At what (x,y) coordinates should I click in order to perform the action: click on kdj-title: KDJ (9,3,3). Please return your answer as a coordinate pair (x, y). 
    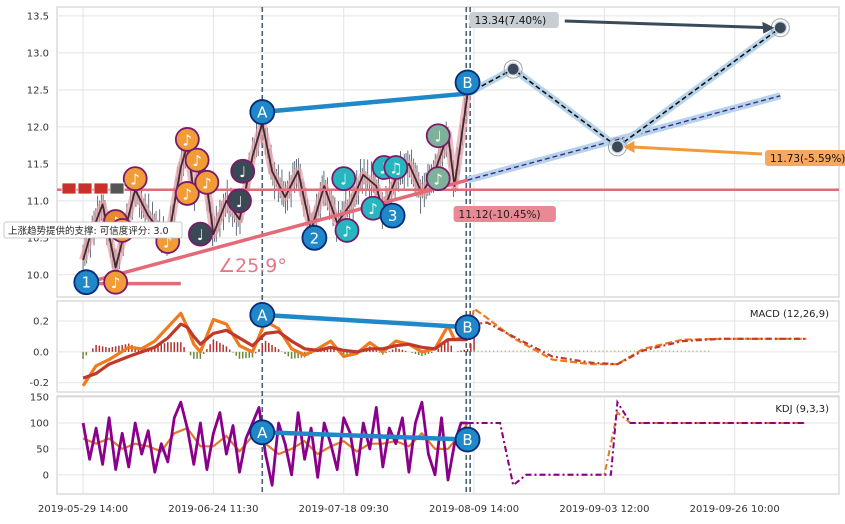
    Looking at the image, I should click on (802, 409).